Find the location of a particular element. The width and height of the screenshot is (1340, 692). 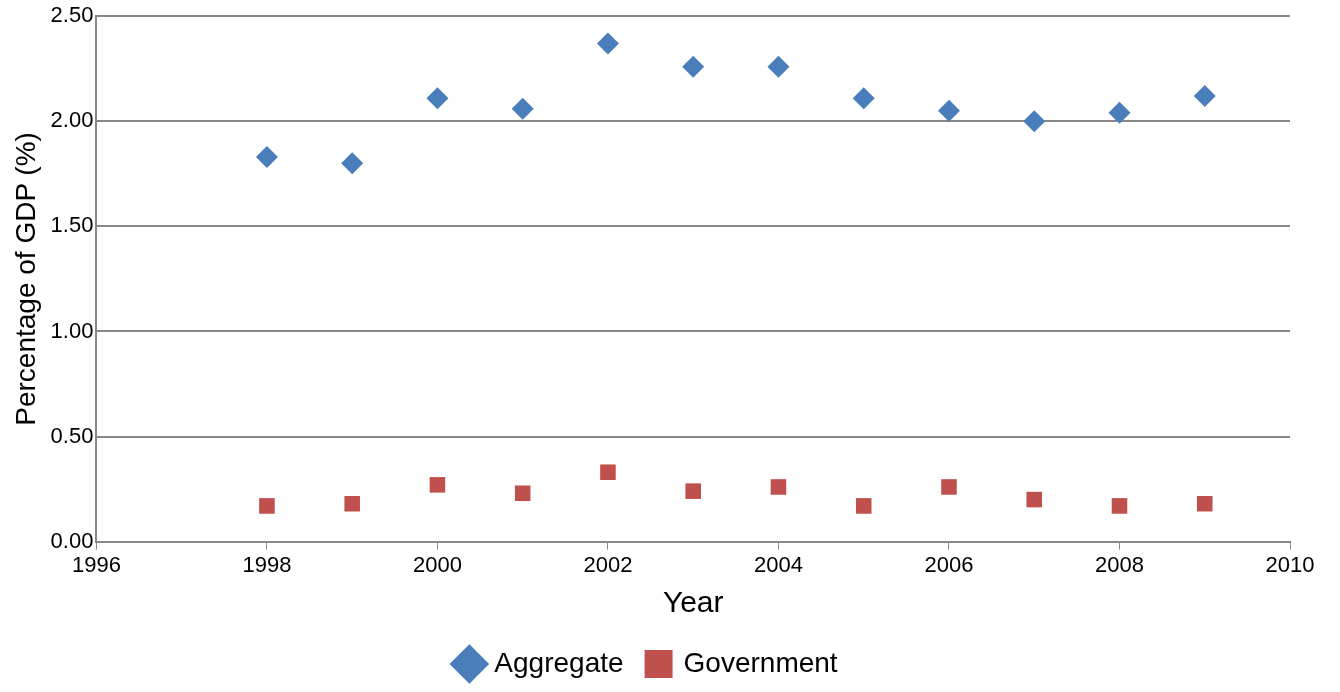

y-tick-label: 1.00 is located at coordinates (72, 330).